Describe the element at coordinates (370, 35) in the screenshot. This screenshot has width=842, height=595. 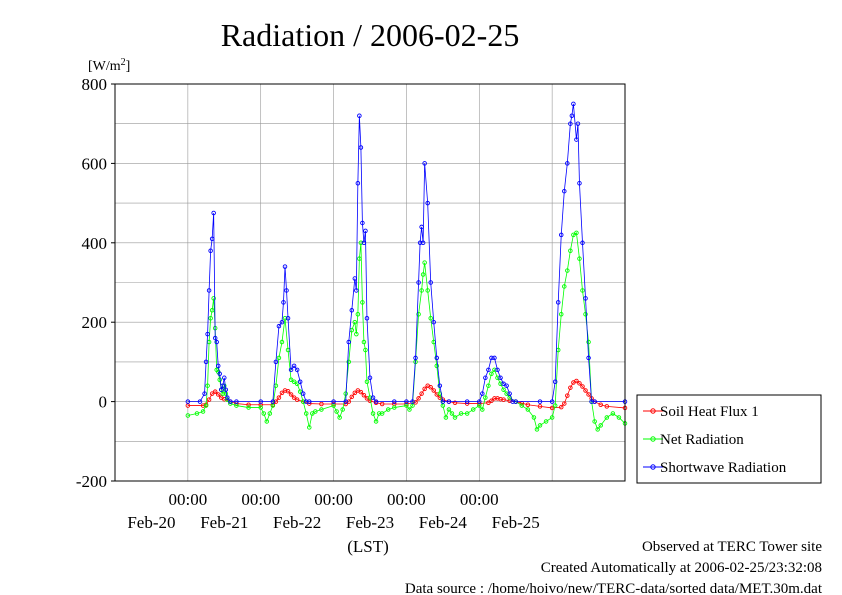
I see `chart-title: Radiation / 2006-02-25` at that location.